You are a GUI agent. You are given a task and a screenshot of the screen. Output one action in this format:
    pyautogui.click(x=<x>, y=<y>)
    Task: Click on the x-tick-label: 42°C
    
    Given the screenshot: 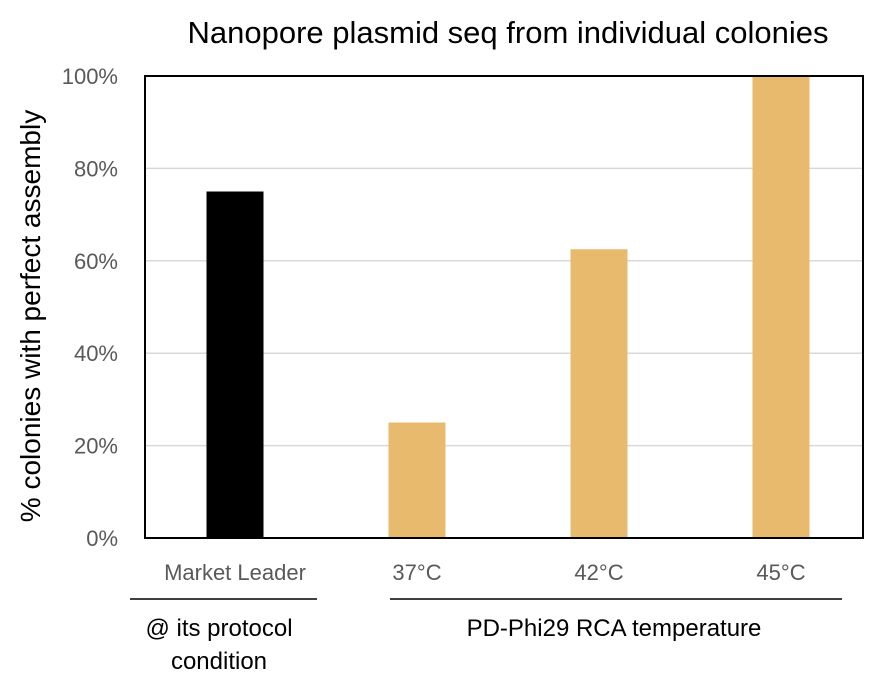 What is the action you would take?
    pyautogui.click(x=598, y=572)
    